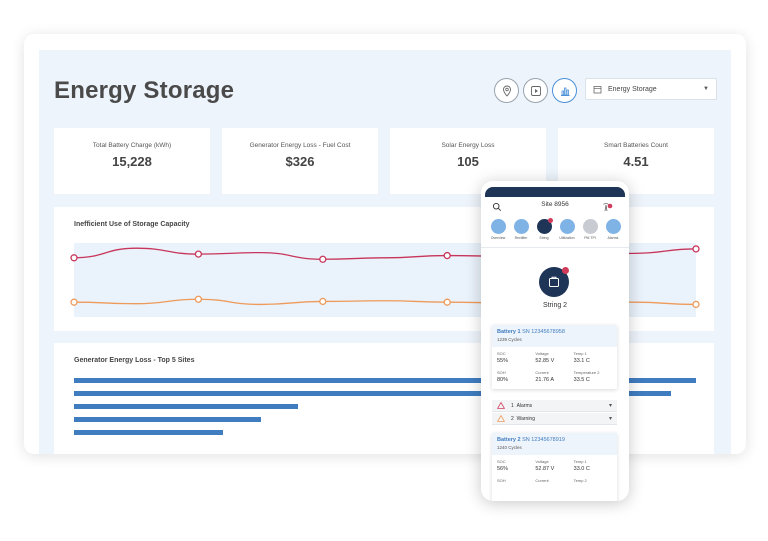 This screenshot has height=541, width=768. I want to click on battery-title: Battery 1, so click(509, 332).